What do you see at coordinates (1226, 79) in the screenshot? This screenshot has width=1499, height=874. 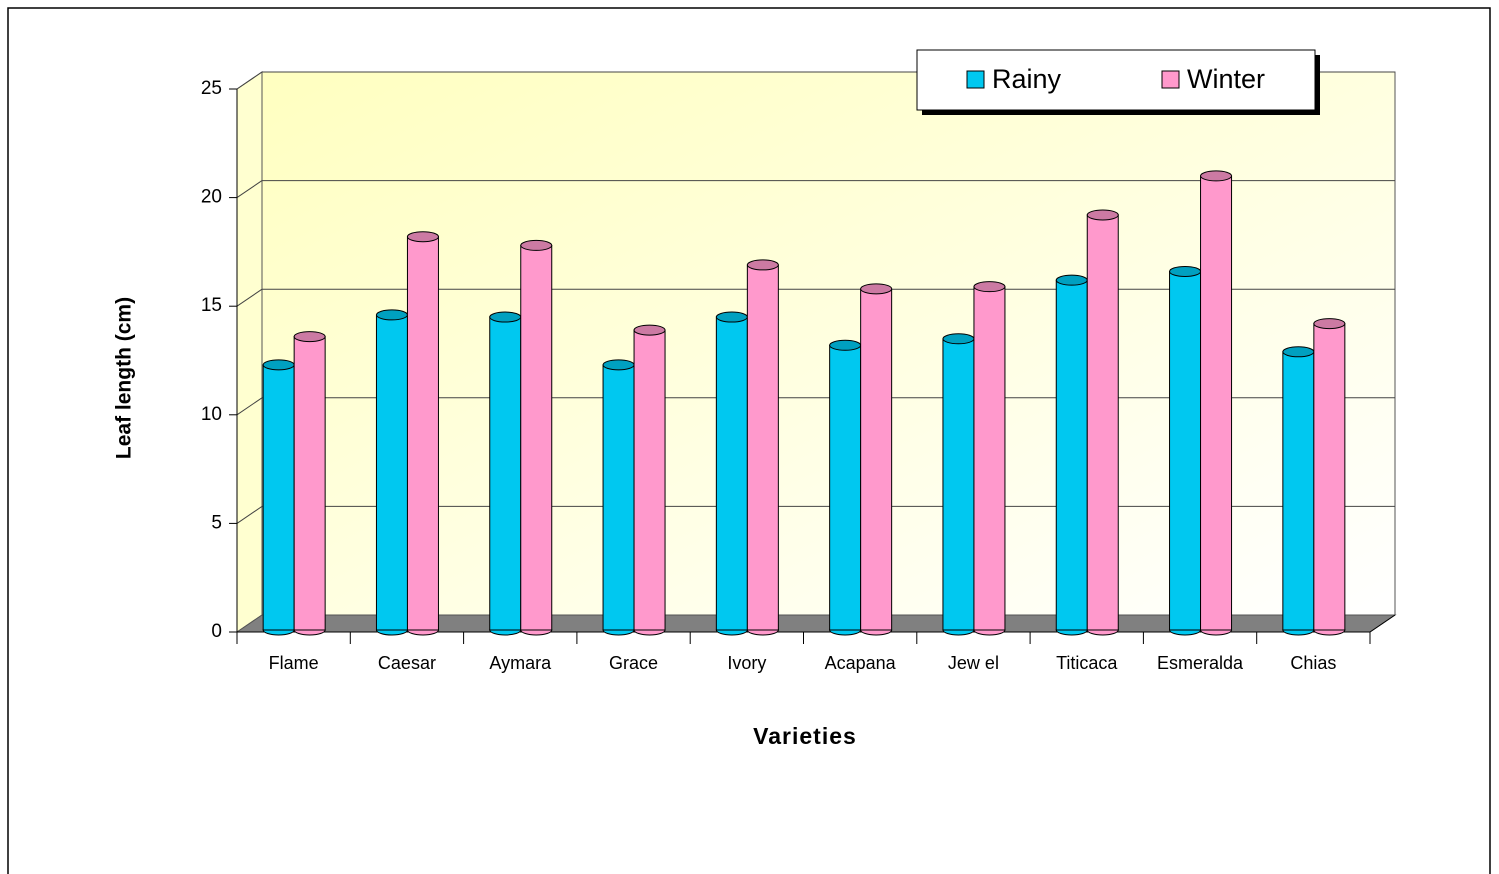 I see `legend-label: Winter` at bounding box center [1226, 79].